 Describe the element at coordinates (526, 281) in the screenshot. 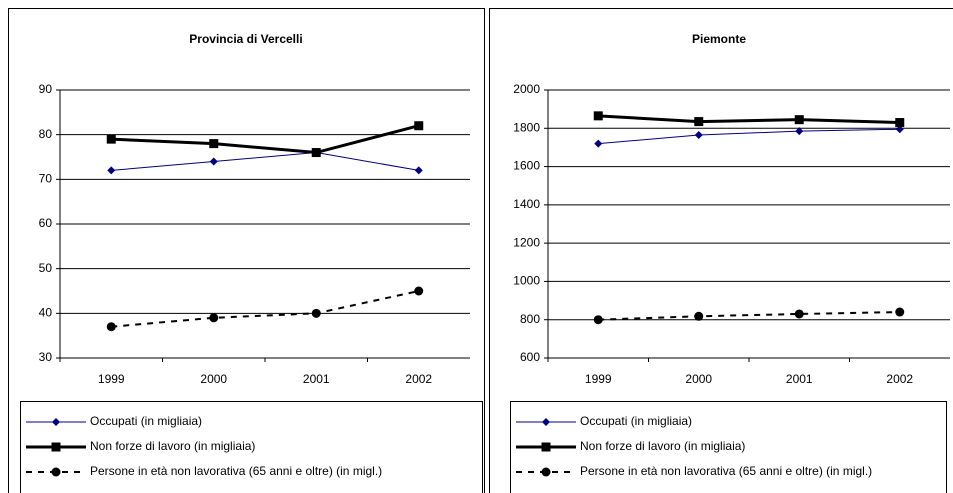

I see `y-tick-label: 1000` at that location.